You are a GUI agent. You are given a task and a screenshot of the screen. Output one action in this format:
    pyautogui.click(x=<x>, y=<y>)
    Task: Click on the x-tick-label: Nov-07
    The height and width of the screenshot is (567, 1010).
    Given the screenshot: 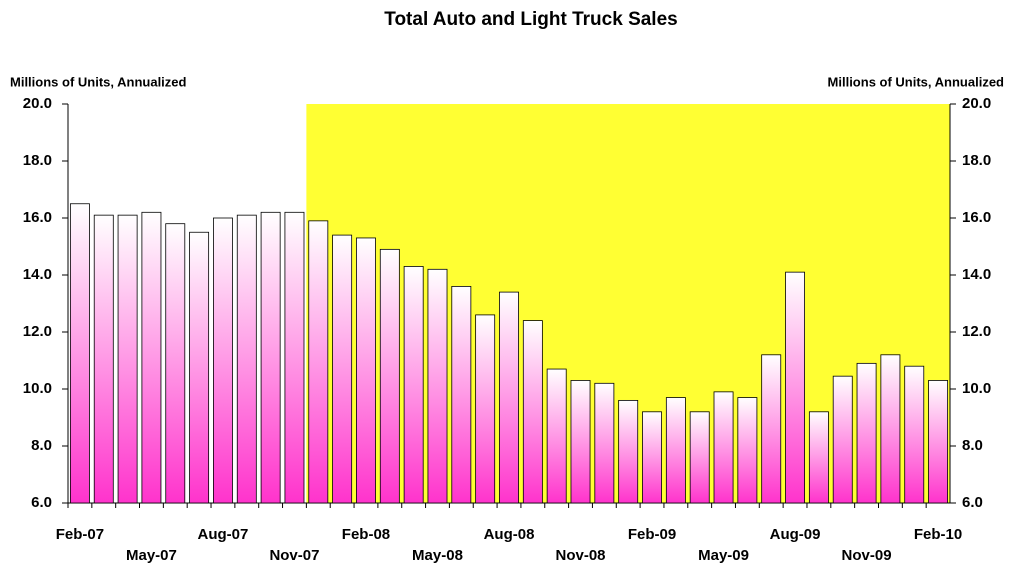 What is the action you would take?
    pyautogui.click(x=294, y=555)
    